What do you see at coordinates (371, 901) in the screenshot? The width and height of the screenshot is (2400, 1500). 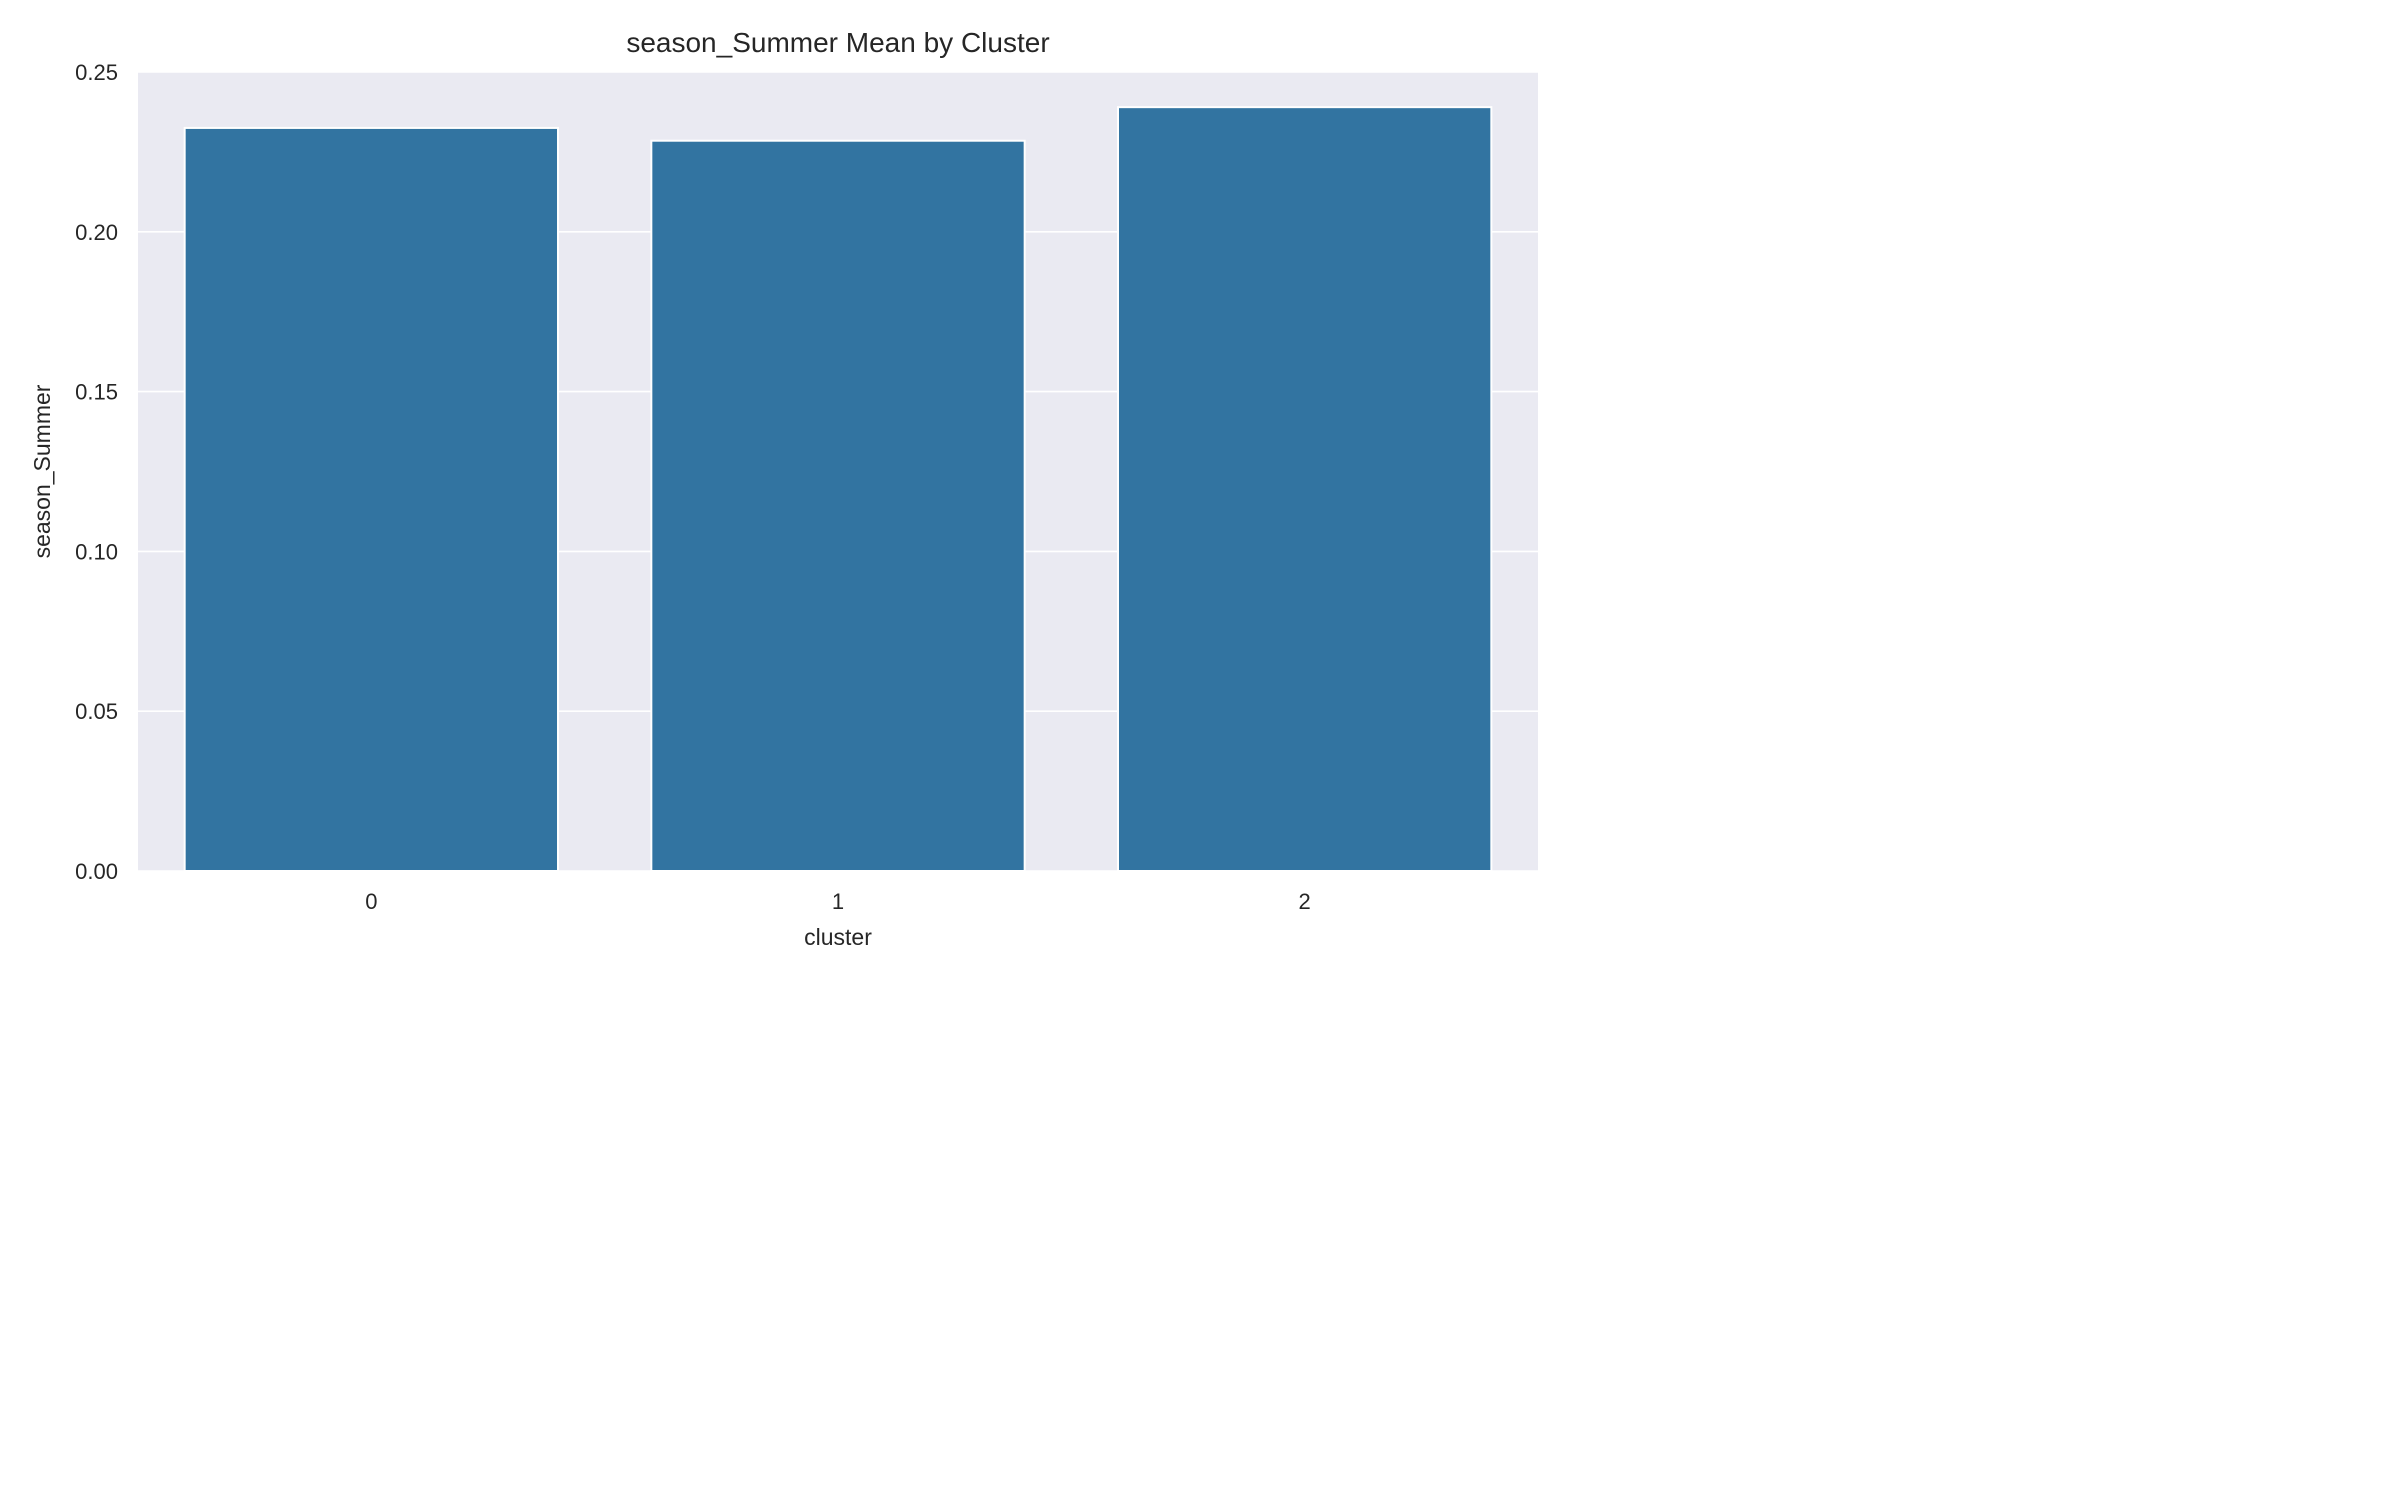 I see `x-tick-label: 0` at bounding box center [371, 901].